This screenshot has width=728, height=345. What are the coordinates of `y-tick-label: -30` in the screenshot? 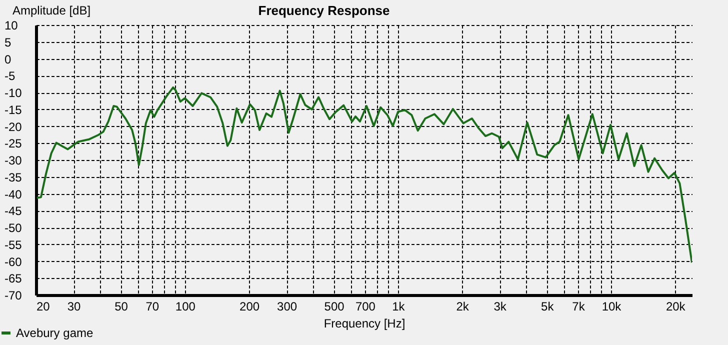 It's located at (13, 161).